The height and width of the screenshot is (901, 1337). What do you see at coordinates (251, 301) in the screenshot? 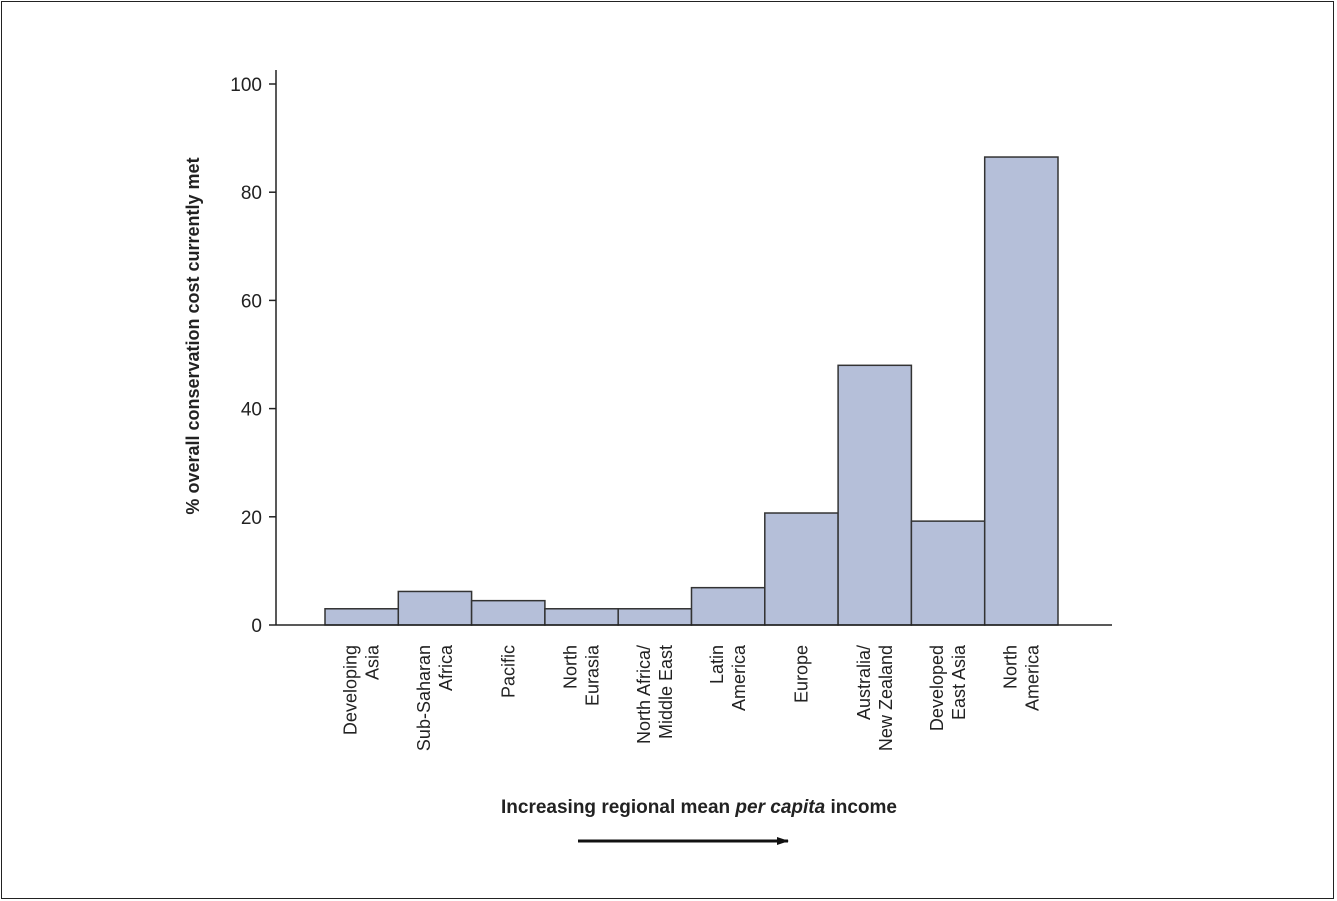
I see `y-tick-label: 60` at bounding box center [251, 301].